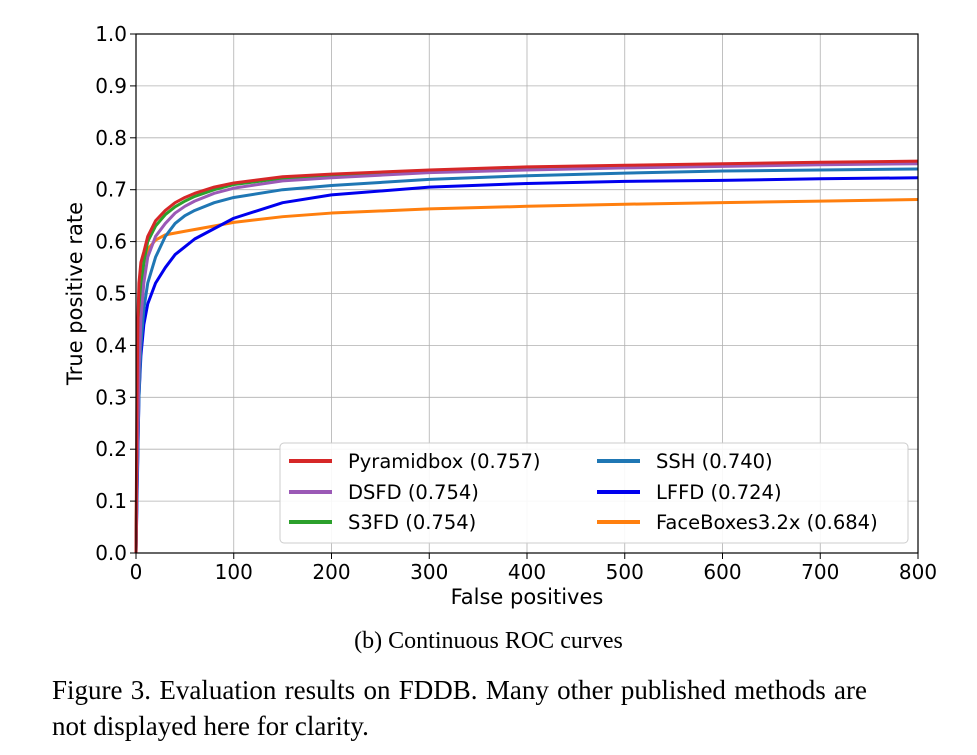  What do you see at coordinates (111, 86) in the screenshot?
I see `y-tick-label: 0.9` at bounding box center [111, 86].